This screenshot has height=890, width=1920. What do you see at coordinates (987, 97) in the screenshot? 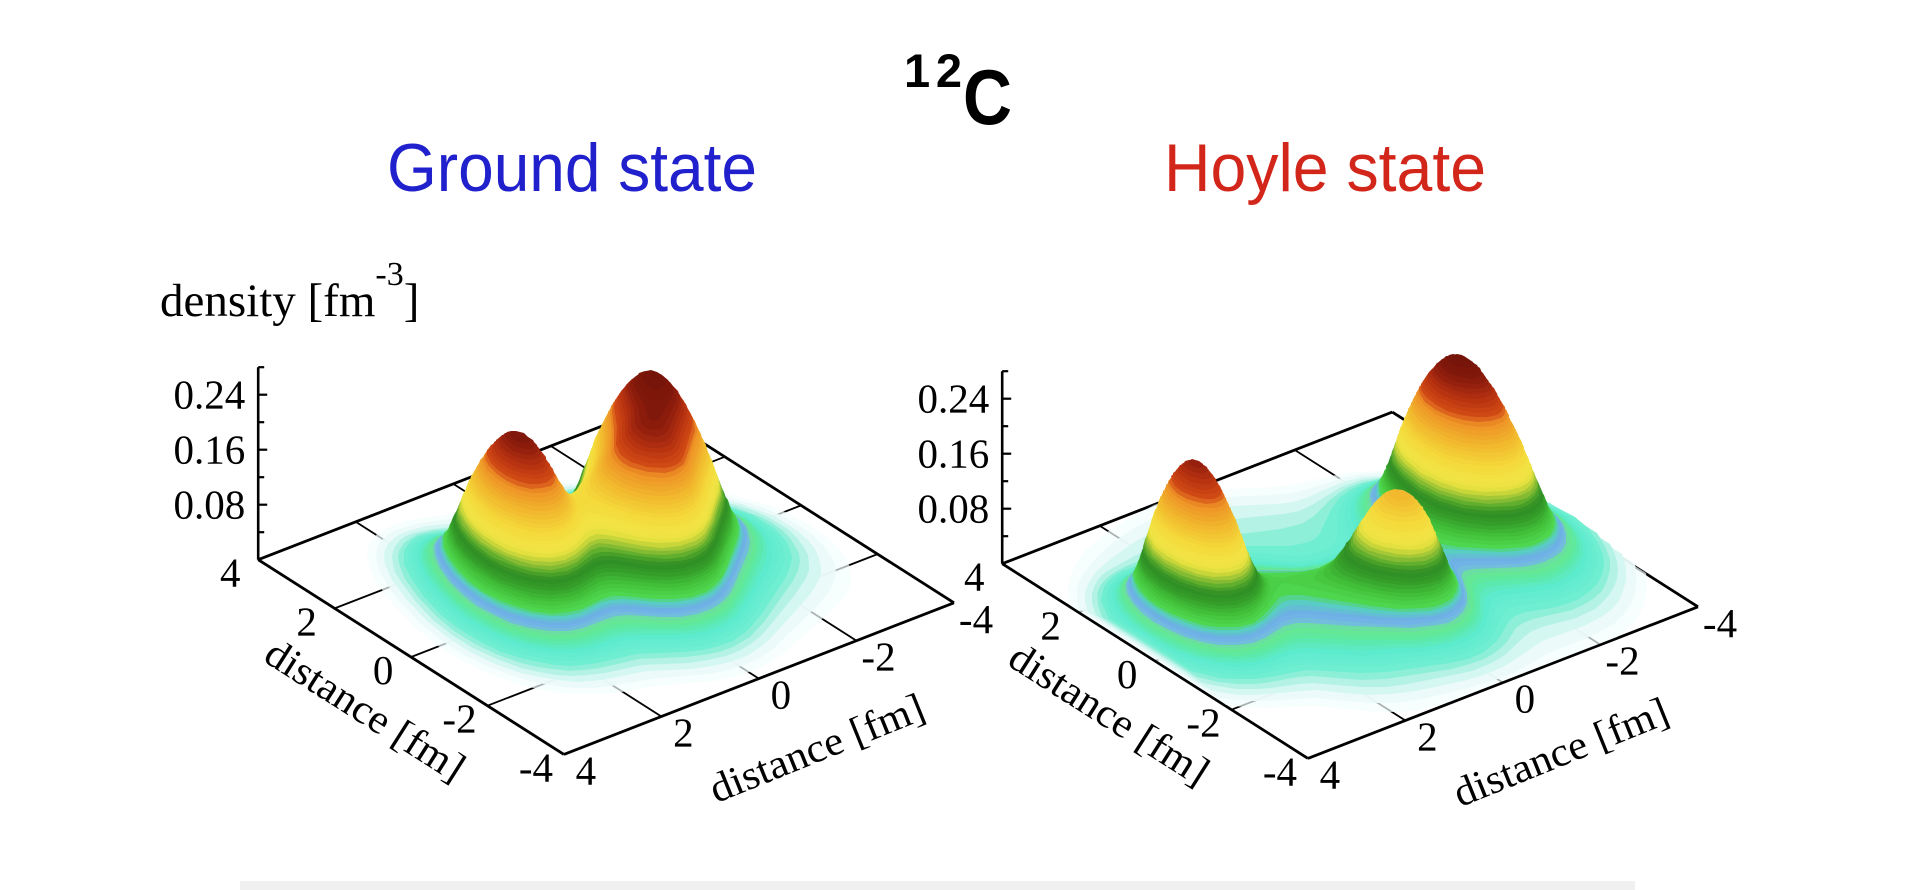
I see `svg-text: C` at bounding box center [987, 97].